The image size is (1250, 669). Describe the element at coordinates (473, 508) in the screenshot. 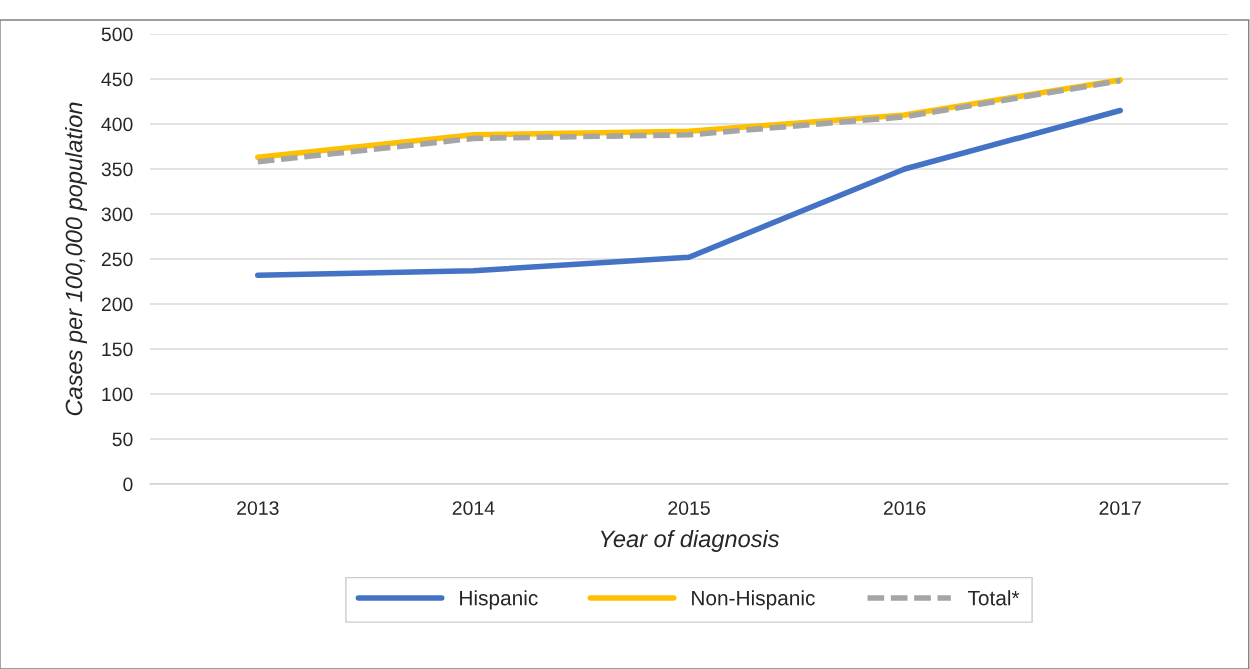

I see `x-tick-label: 2014` at that location.